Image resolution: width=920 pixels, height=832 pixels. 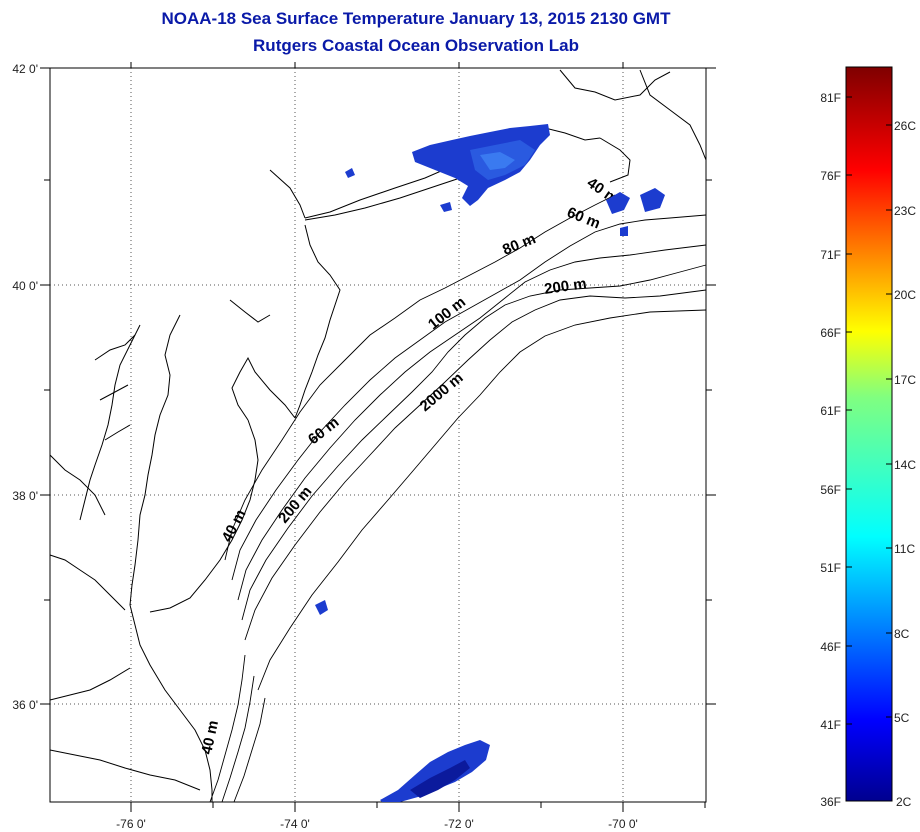 I want to click on lon-label: -70 0', so click(x=623, y=824).